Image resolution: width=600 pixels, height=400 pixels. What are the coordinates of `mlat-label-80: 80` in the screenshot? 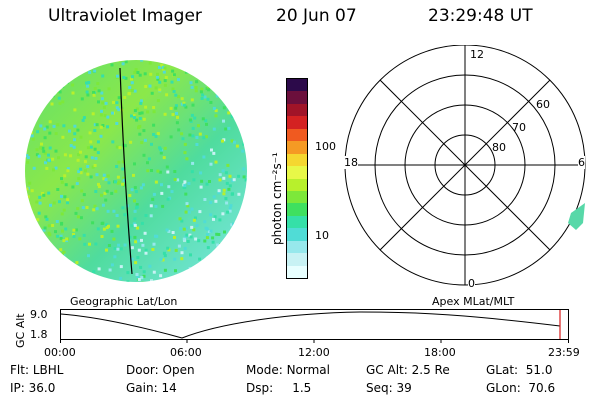 It's located at (499, 147).